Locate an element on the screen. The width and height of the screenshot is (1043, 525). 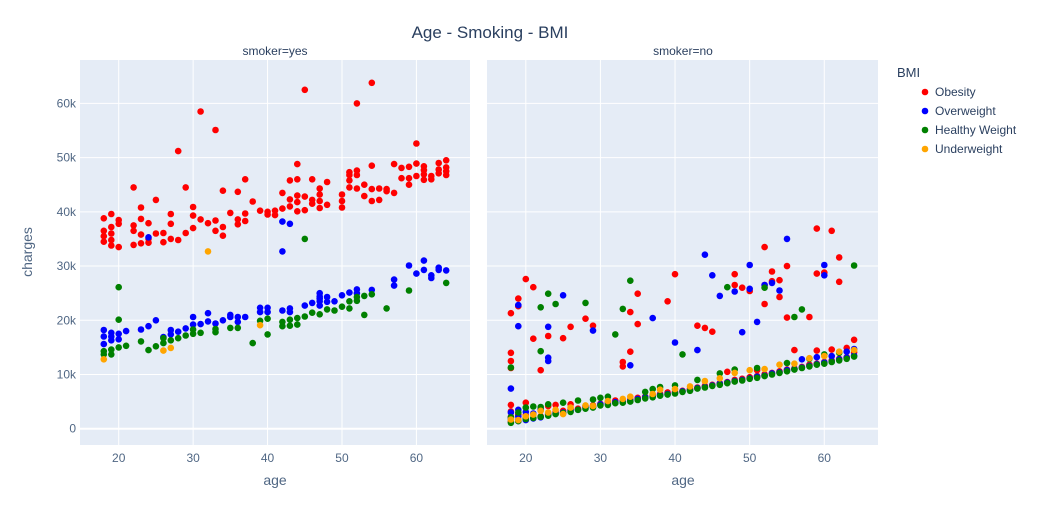
y-axis-label: charges is located at coordinates (27, 252).